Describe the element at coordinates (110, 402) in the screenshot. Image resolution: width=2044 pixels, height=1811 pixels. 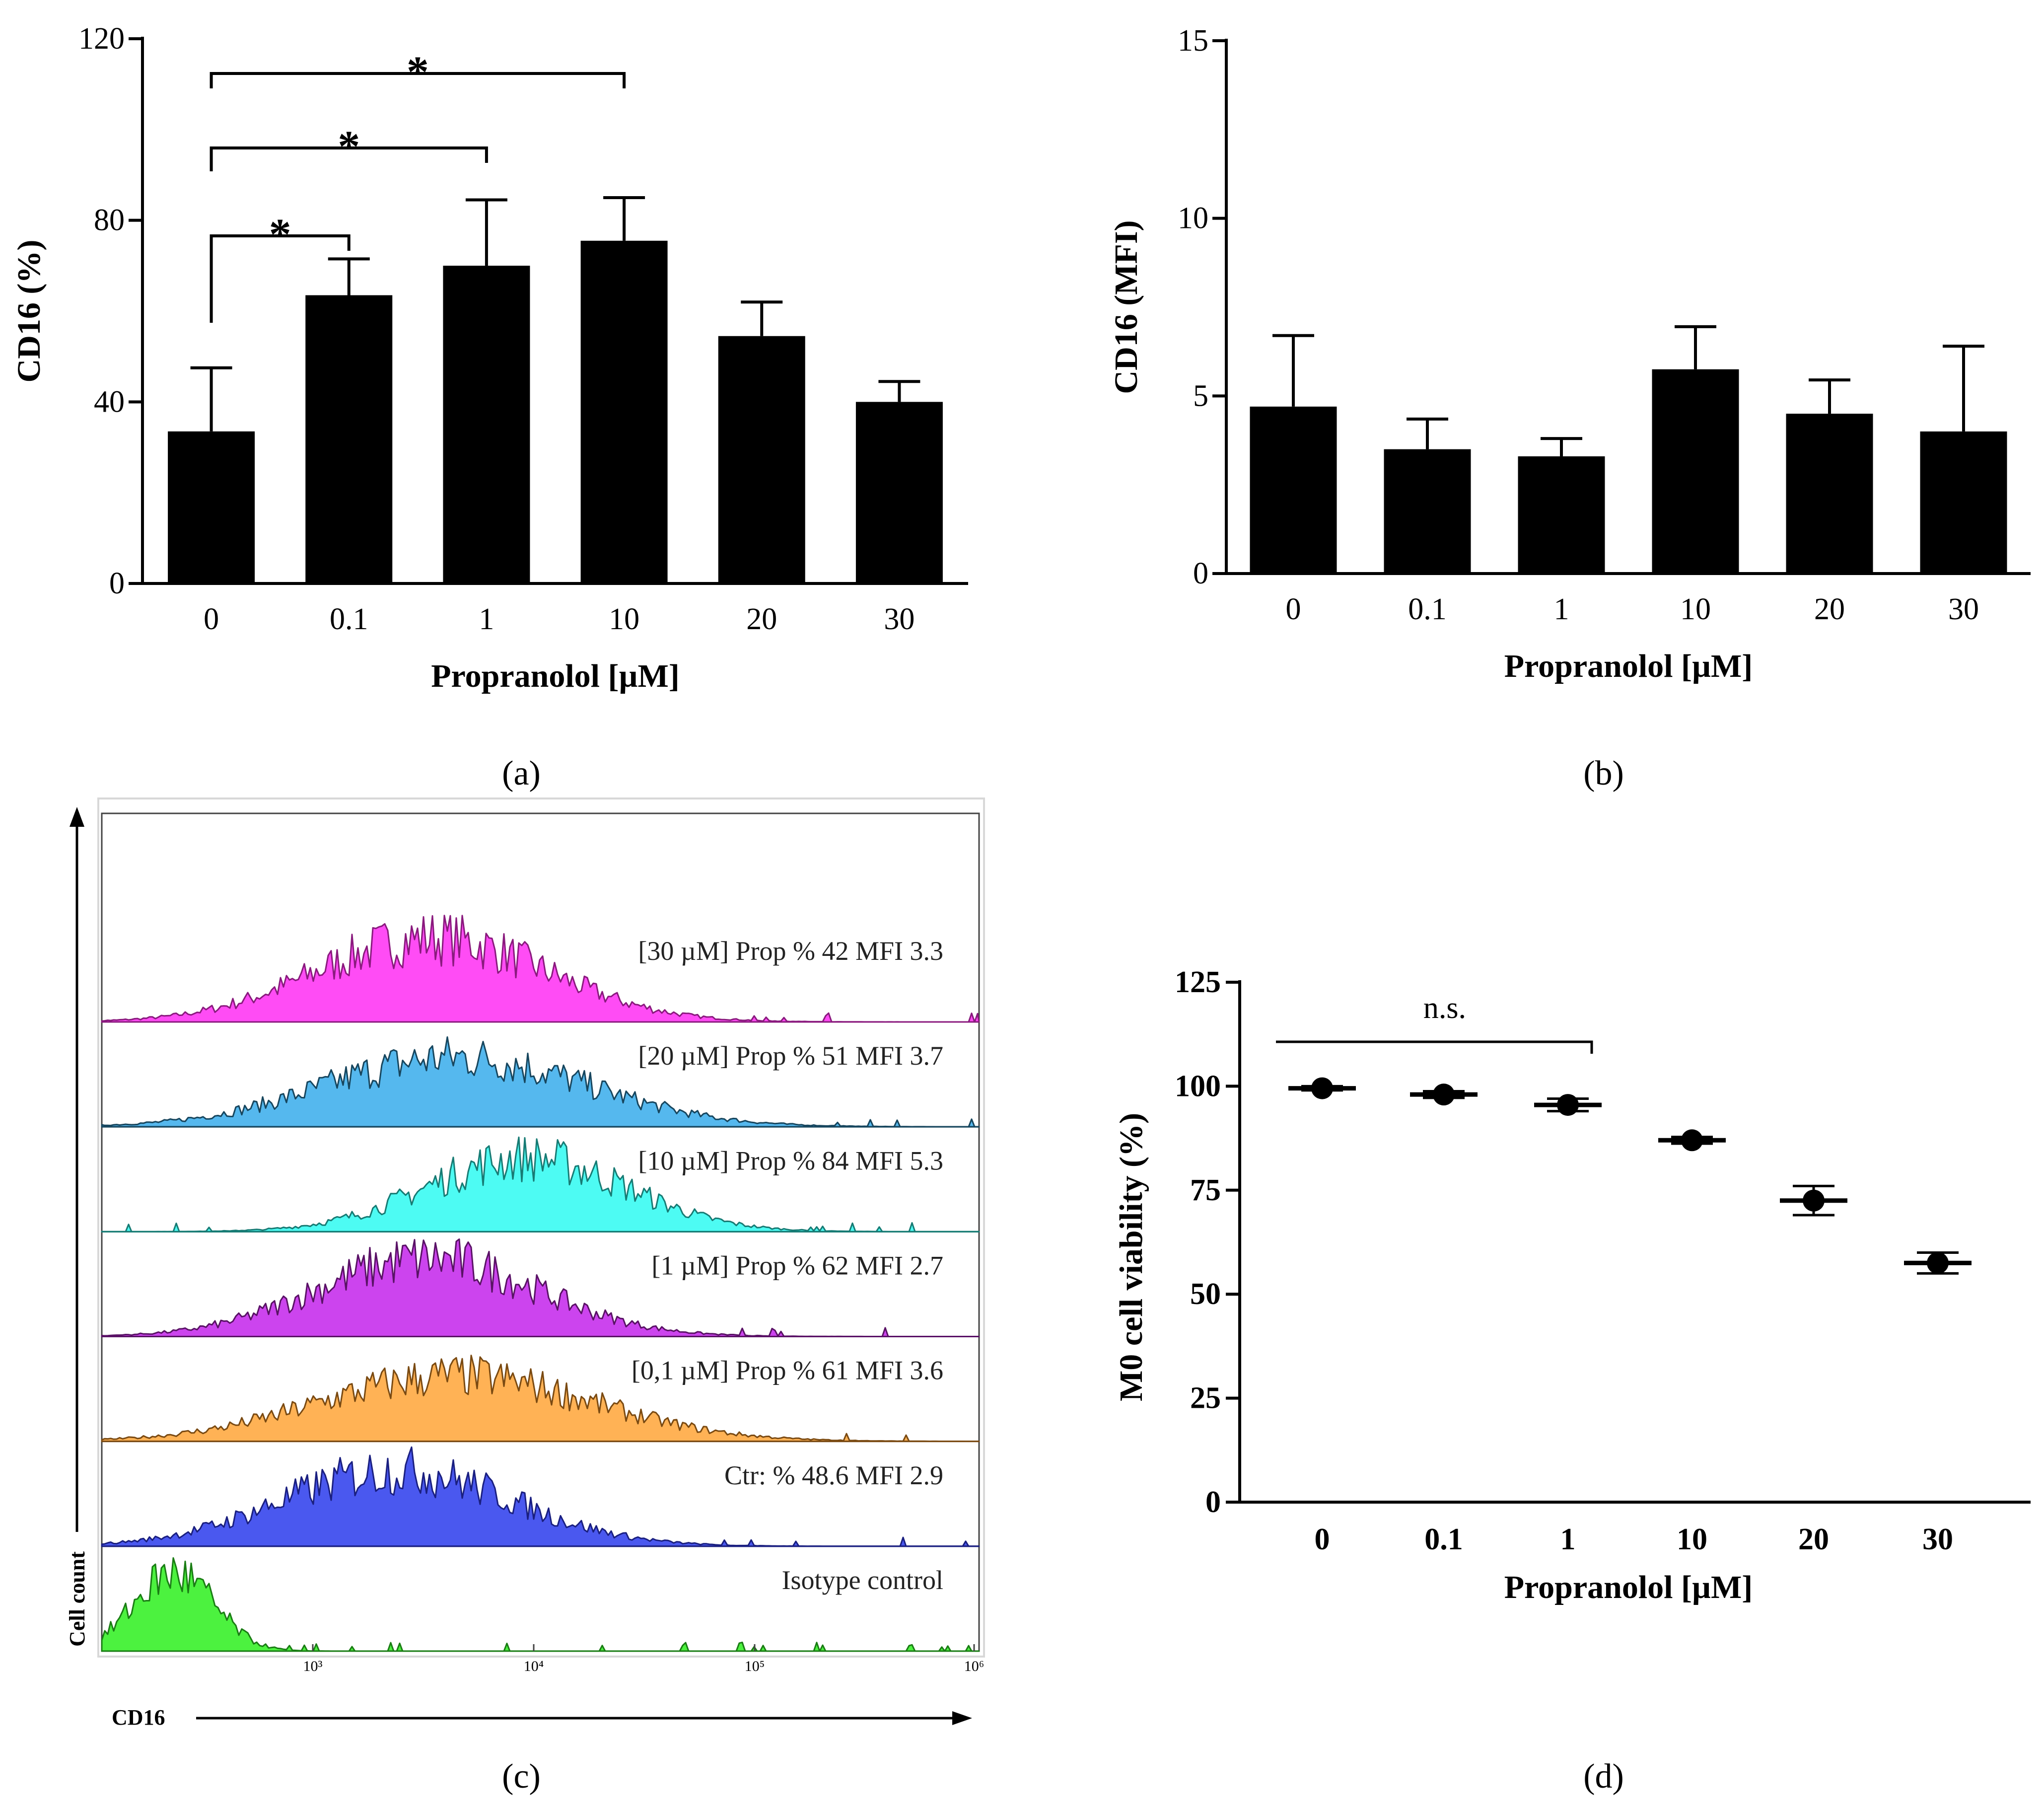
I see `y-tick-label: 40` at that location.